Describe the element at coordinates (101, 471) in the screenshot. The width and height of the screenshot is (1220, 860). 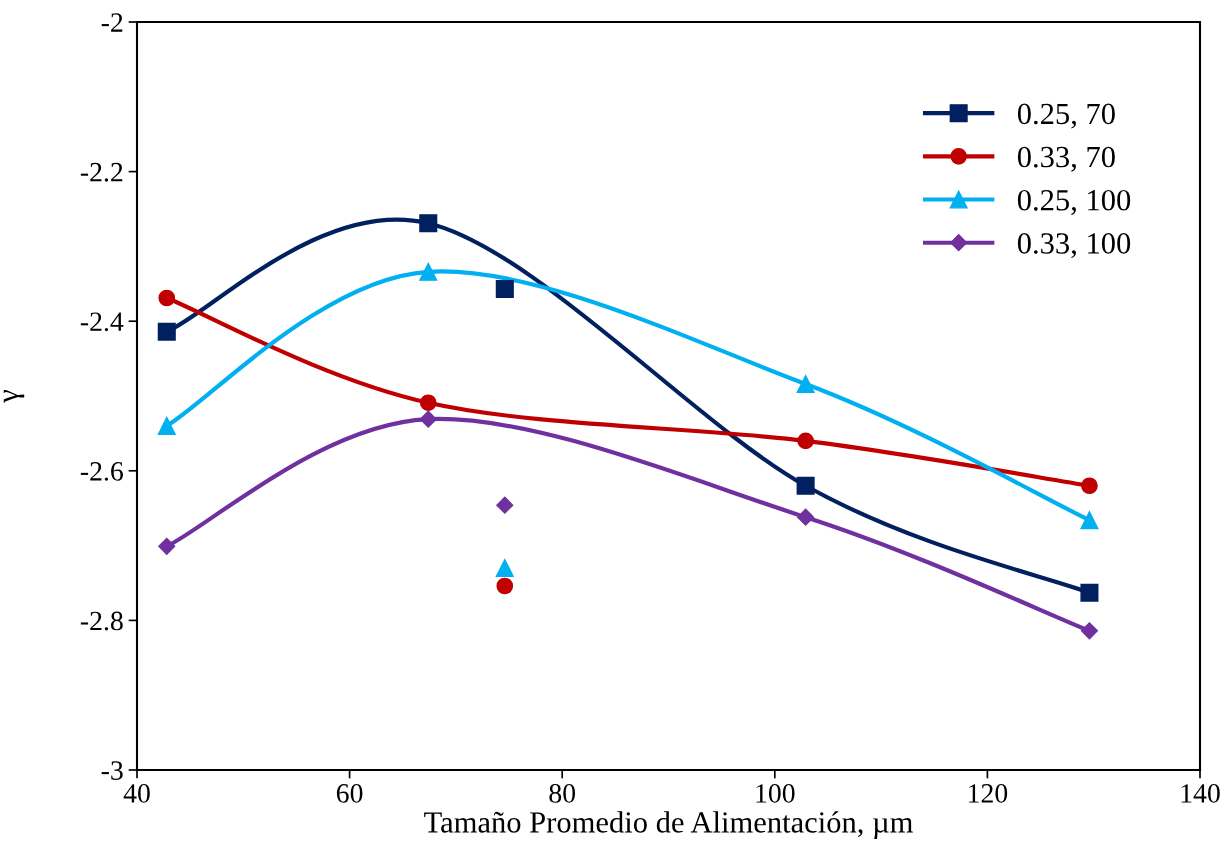
I see `y-tick-label: -2.6` at that location.